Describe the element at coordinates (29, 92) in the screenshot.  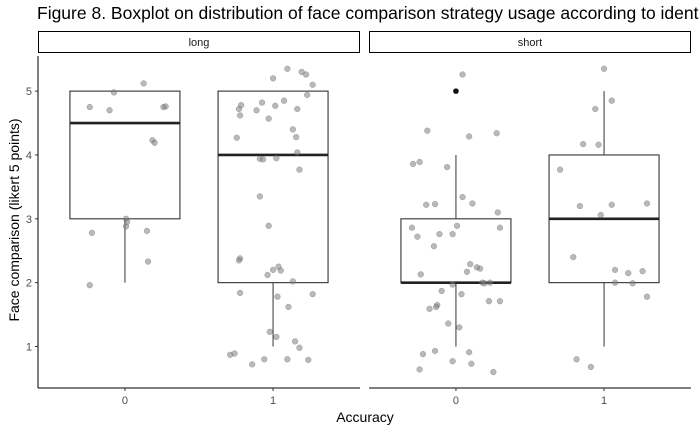
I see `y-tick-label: 5` at that location.